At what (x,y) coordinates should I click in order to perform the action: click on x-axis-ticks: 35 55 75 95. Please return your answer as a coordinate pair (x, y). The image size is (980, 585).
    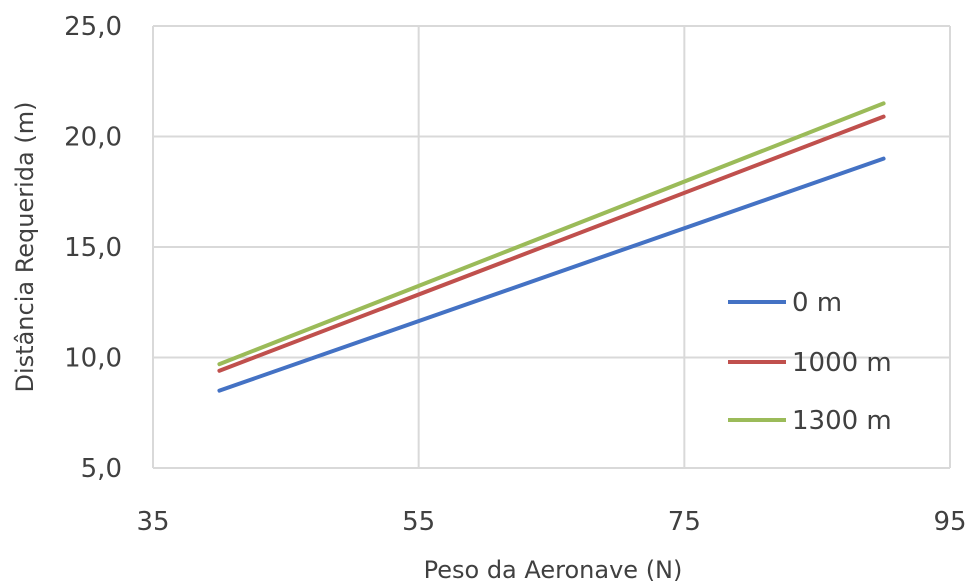
    Looking at the image, I should click on (551, 522).